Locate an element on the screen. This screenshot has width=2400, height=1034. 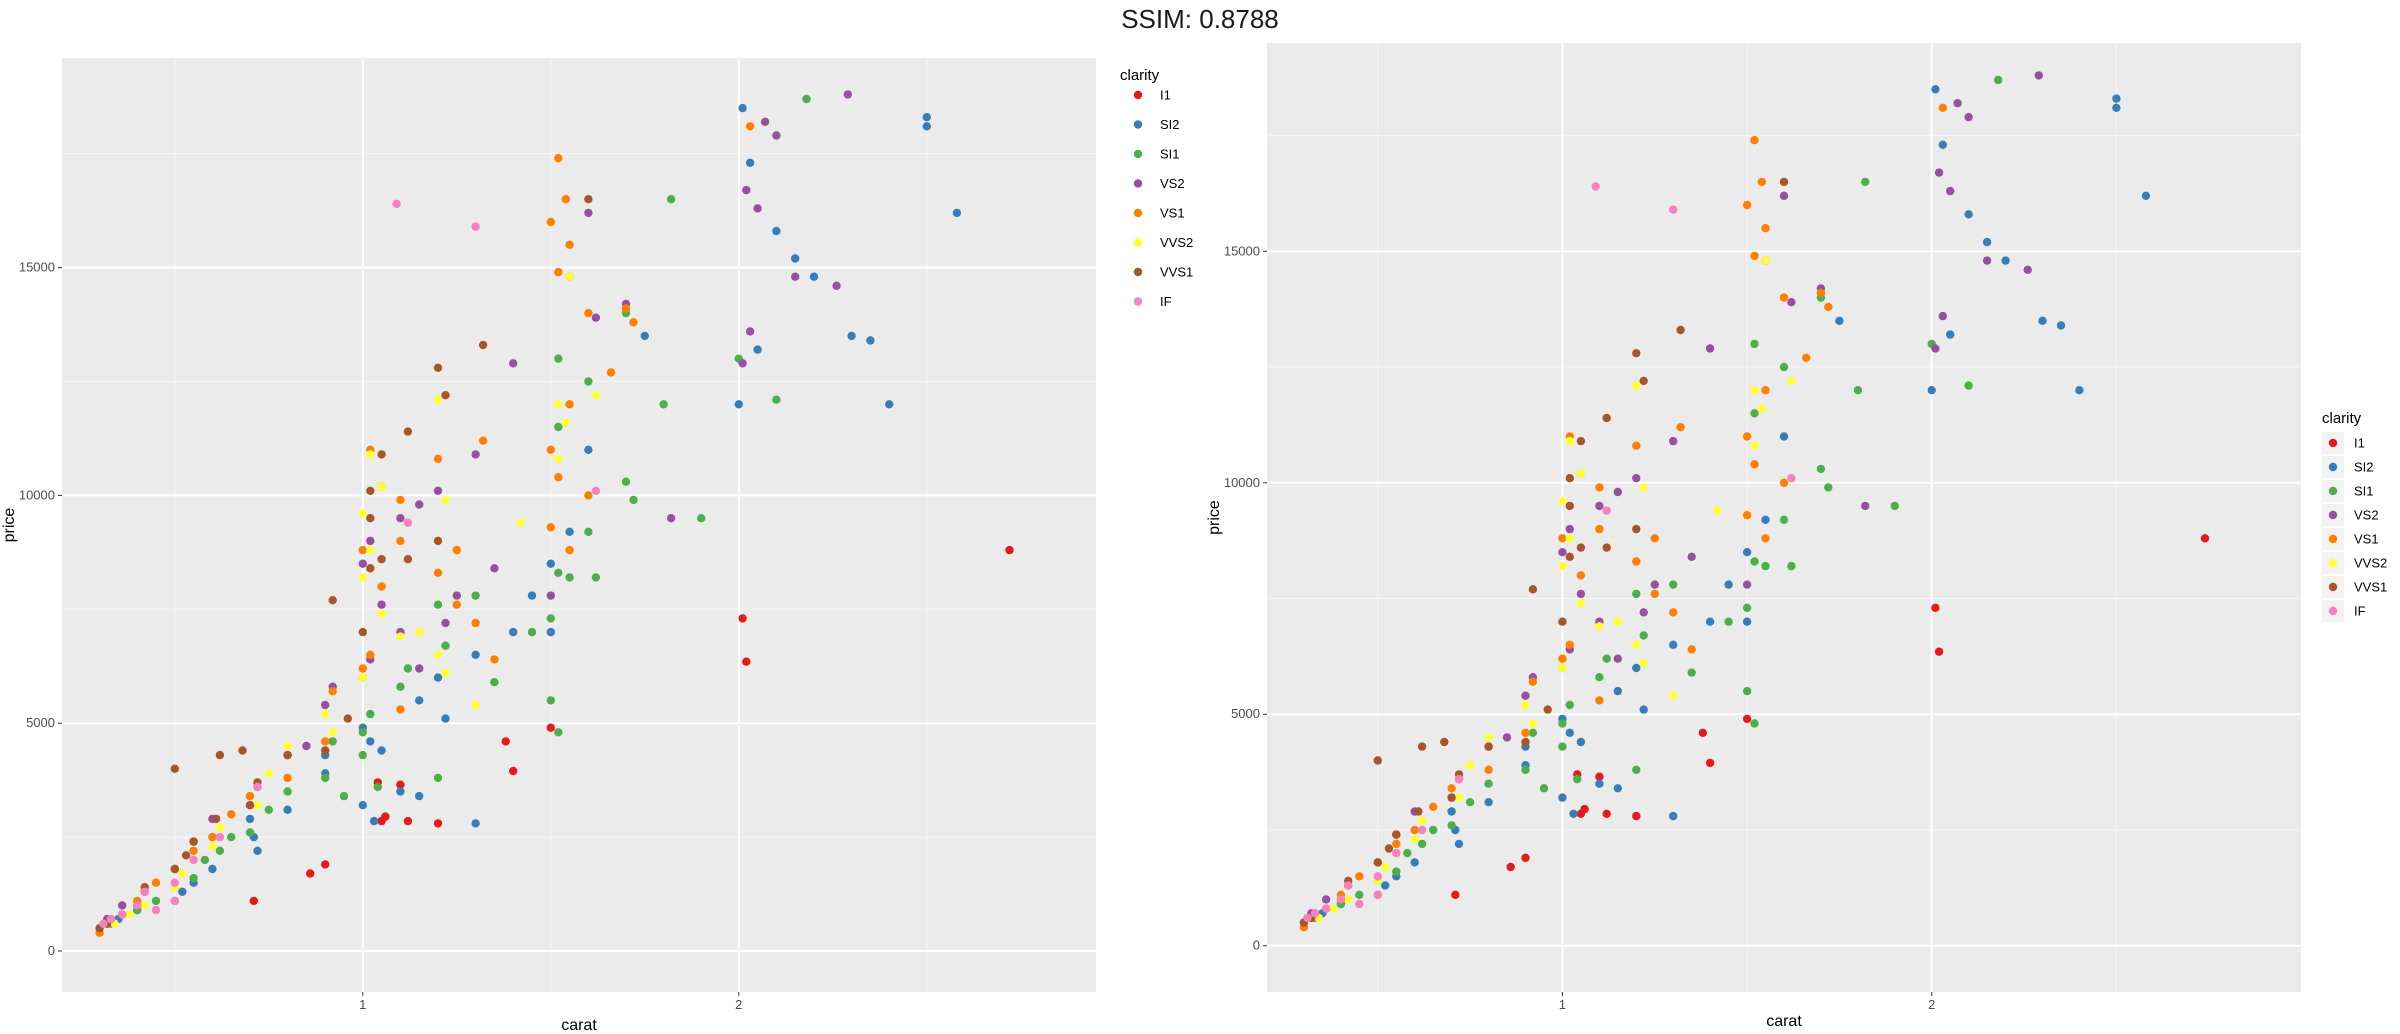
legend-title: clarity is located at coordinates (2342, 418).